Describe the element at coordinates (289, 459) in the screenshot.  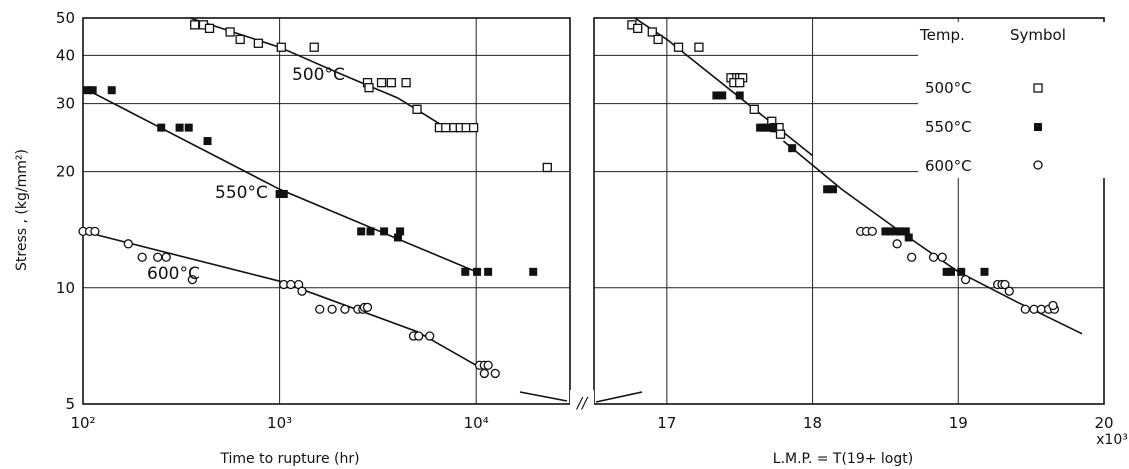
I see `left-x-axis-label: Time to rupture (hr)` at that location.